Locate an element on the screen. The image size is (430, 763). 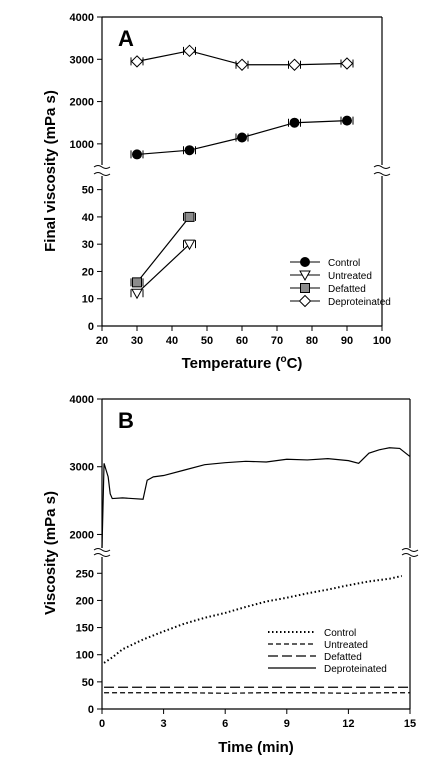
x-tick-label: 90 is located at coordinates (347, 341).